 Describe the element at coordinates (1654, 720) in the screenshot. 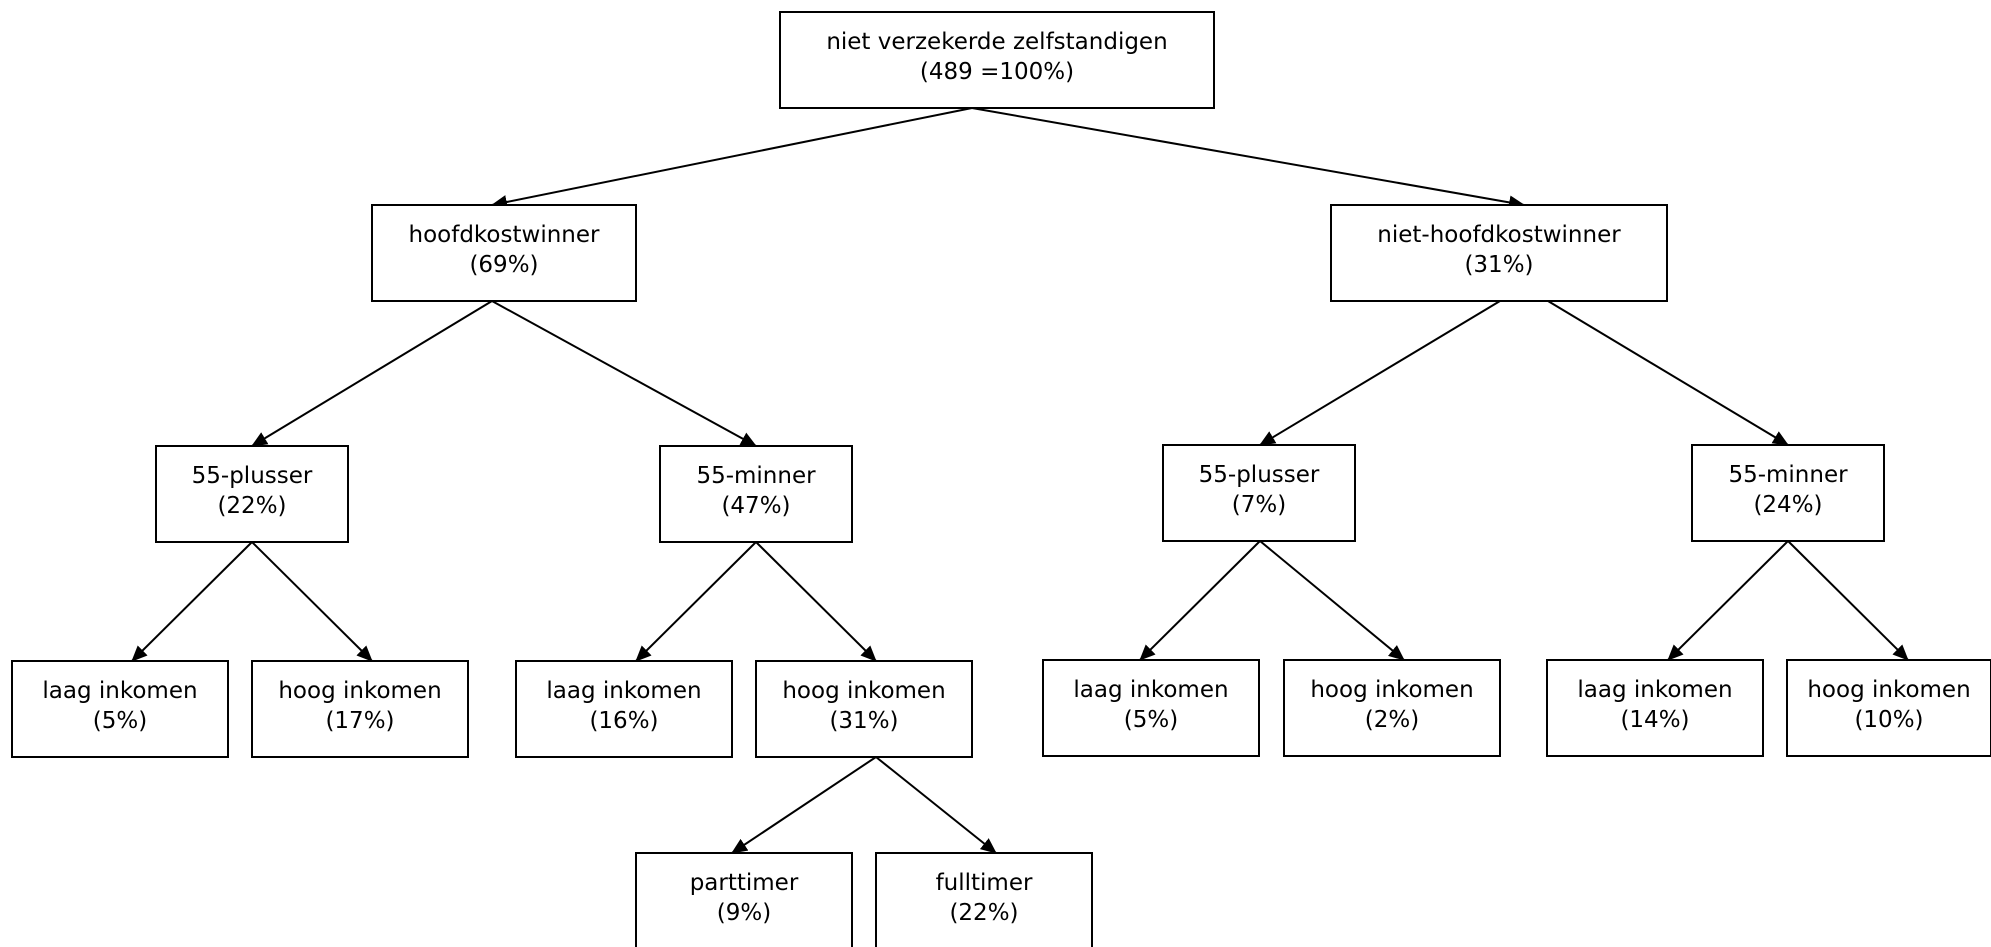

I see `node-value: (14%)` at that location.